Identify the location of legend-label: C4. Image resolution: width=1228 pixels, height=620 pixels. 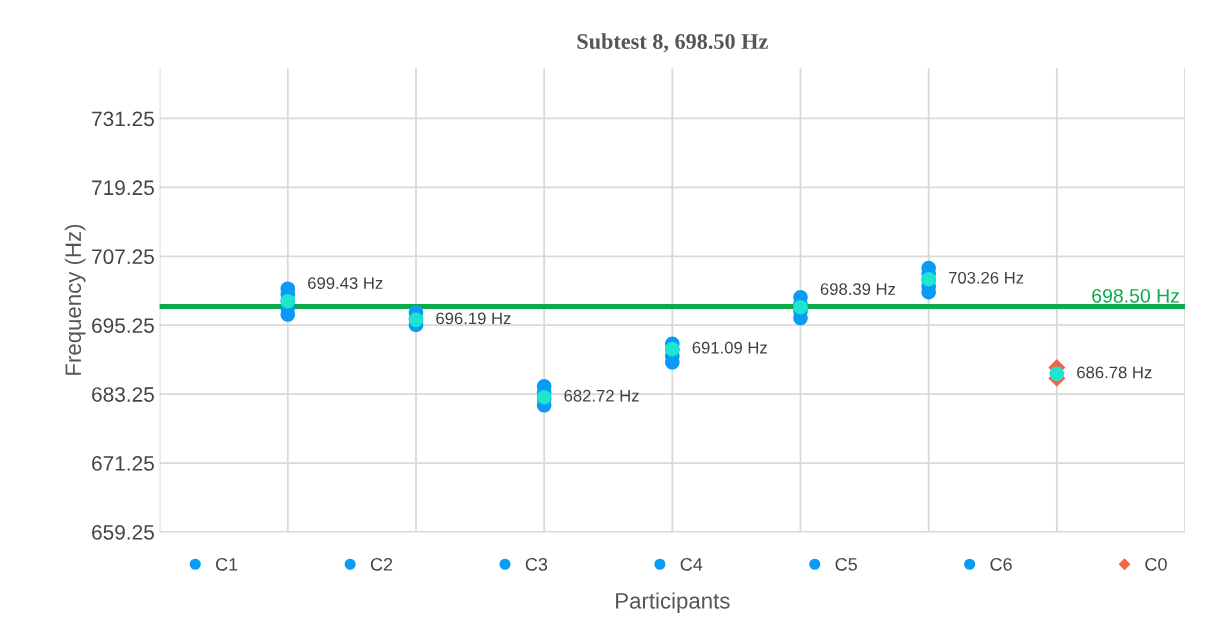
(691, 564).